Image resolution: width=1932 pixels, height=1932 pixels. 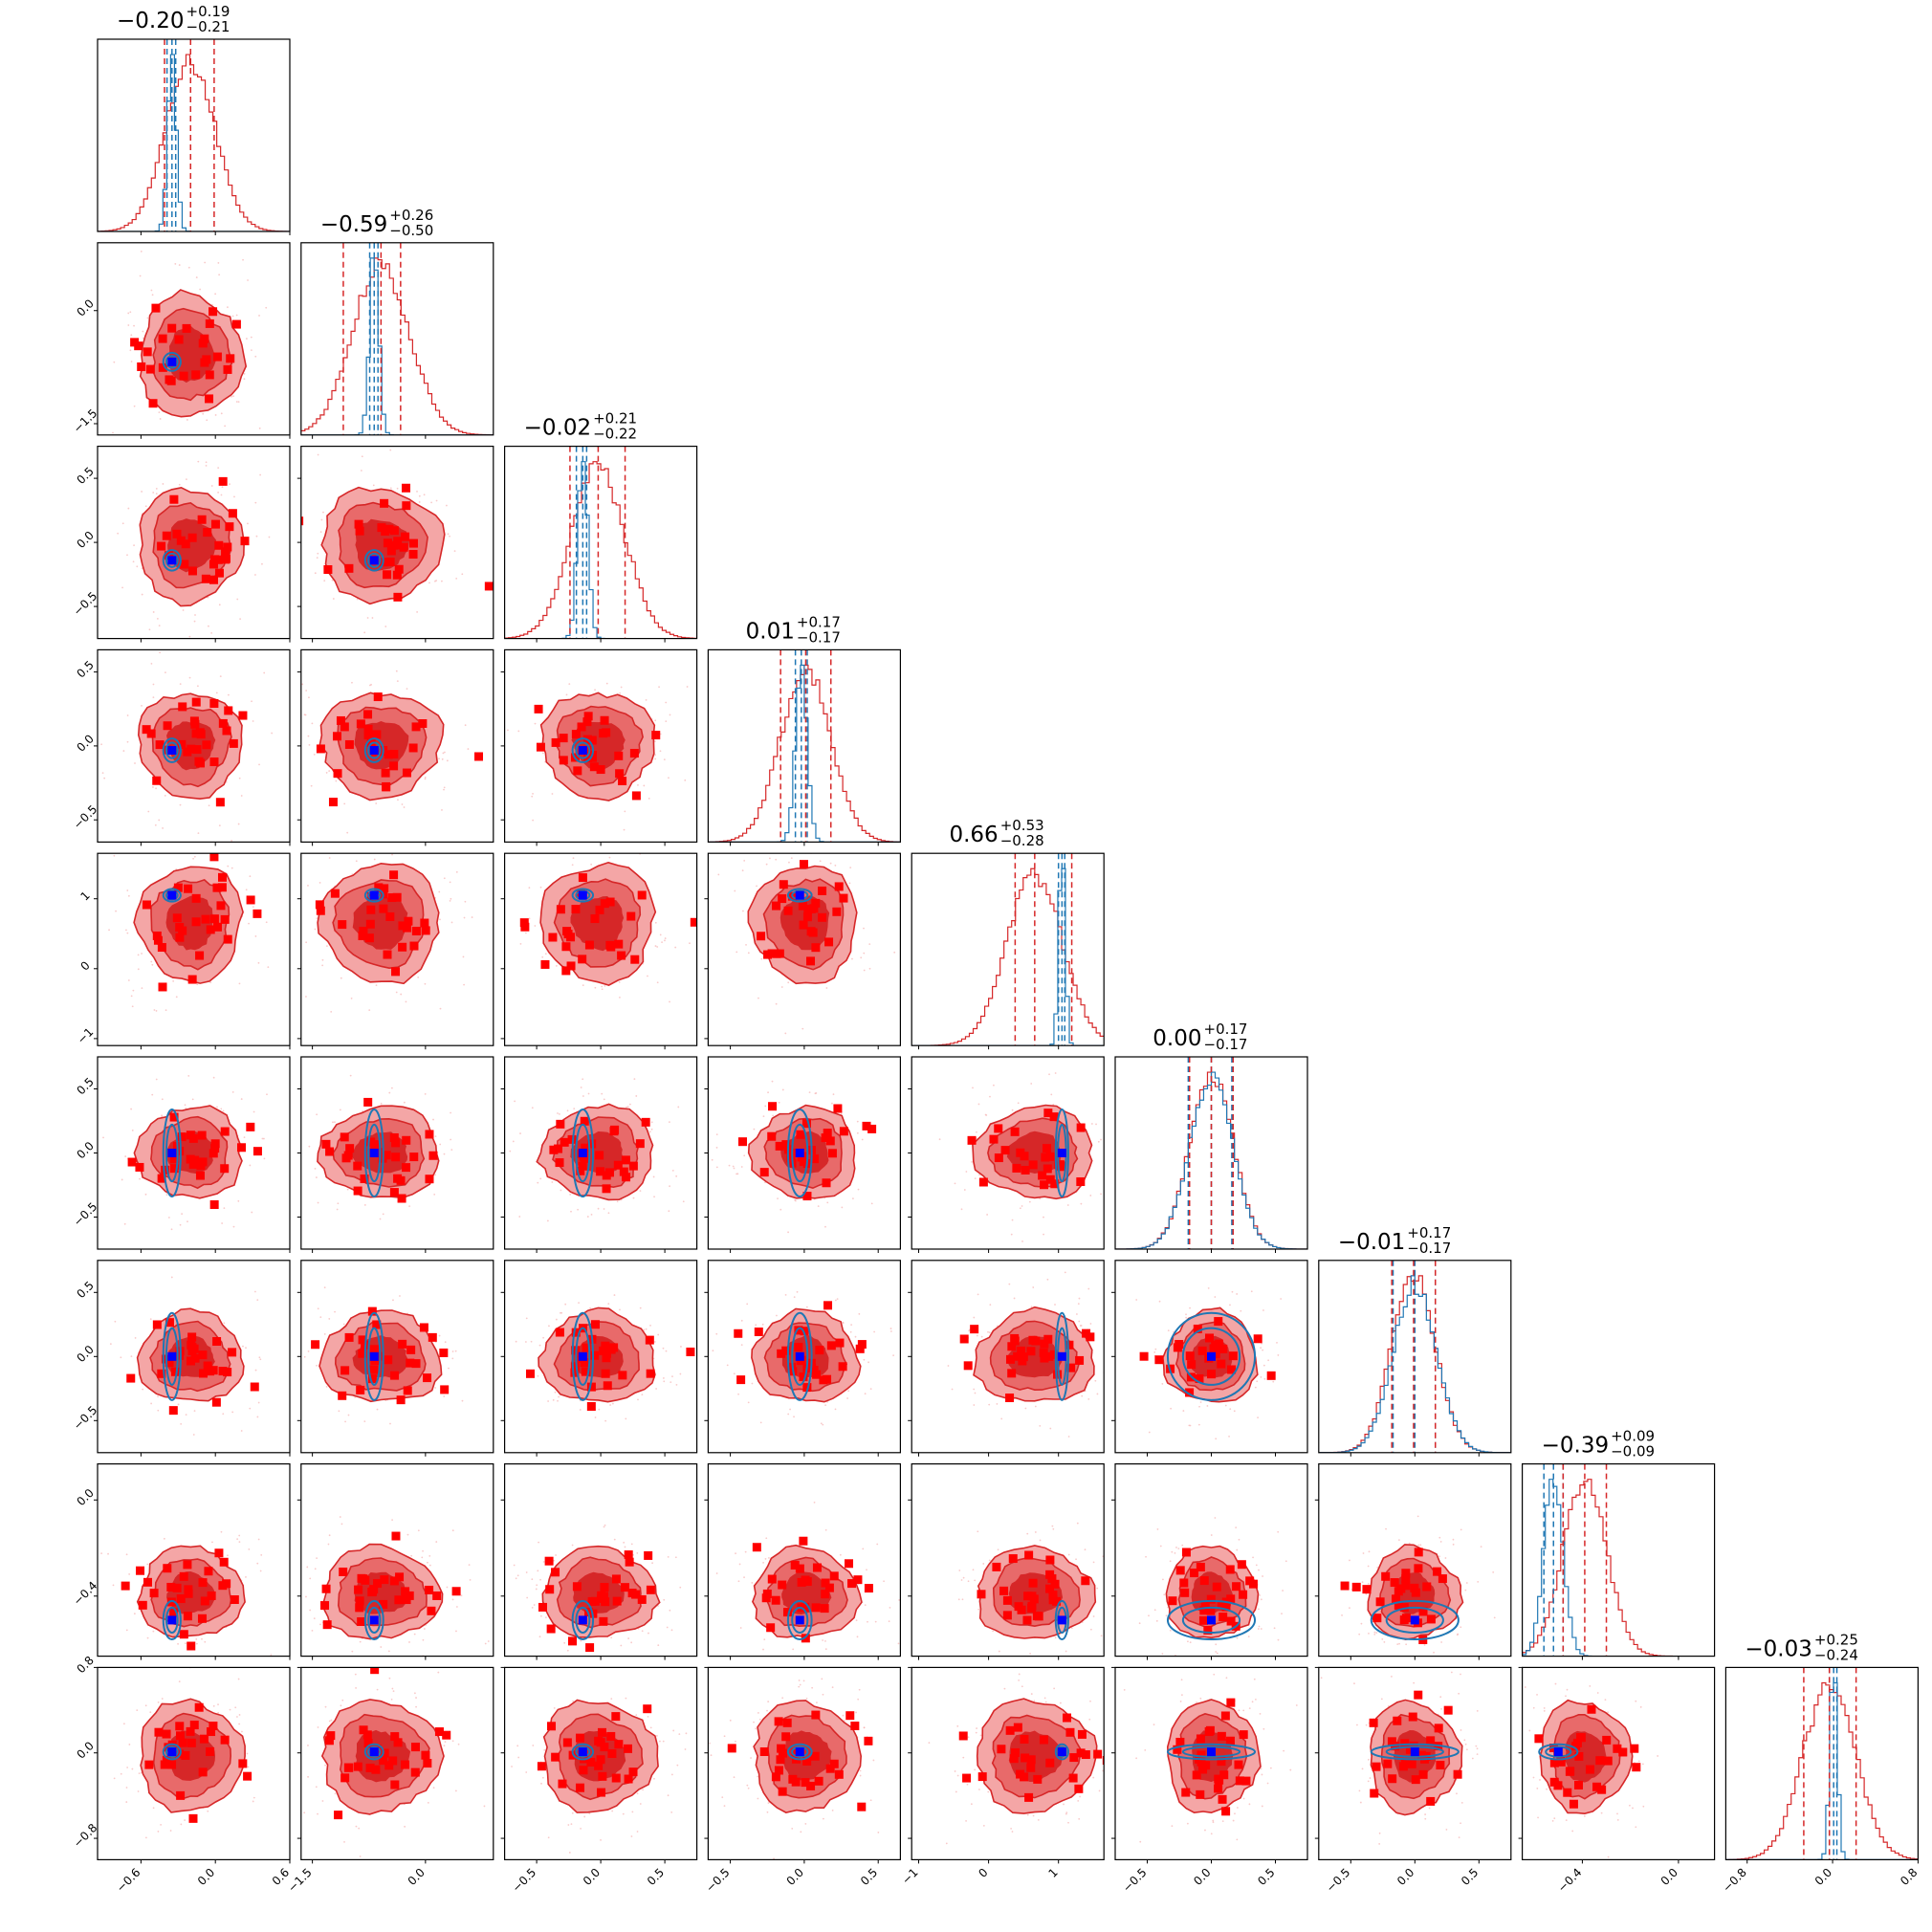 What do you see at coordinates (1226, 1029) in the screenshot?
I see `panel-title-plus-5: +0.17` at bounding box center [1226, 1029].